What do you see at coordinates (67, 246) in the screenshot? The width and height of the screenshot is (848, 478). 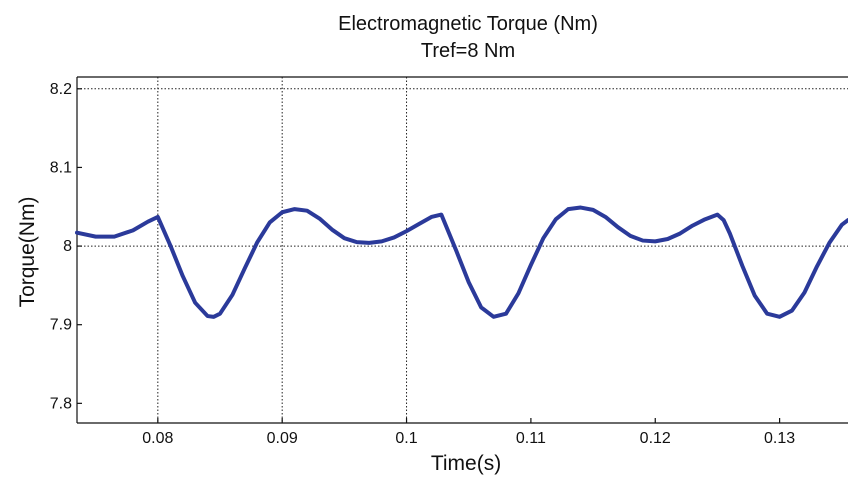 I see `y-tick-label: 8` at bounding box center [67, 246].